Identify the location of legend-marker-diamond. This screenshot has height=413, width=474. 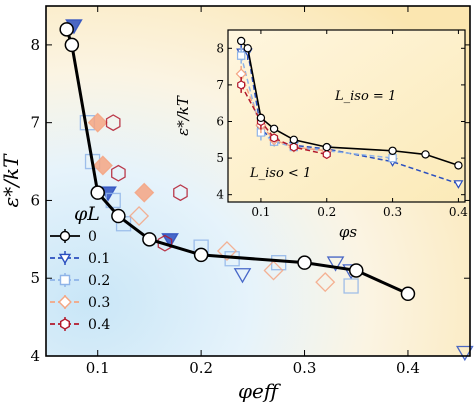
(65, 302).